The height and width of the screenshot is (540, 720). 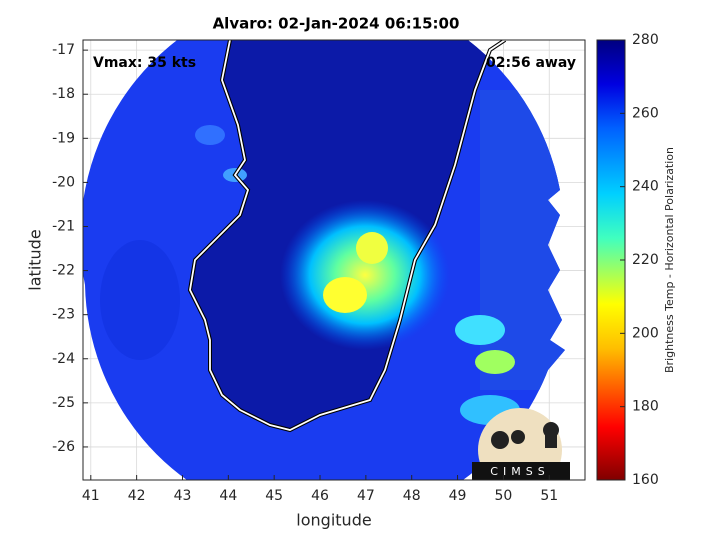 What do you see at coordinates (274, 496) in the screenshot?
I see `x-tick-label: 45` at bounding box center [274, 496].